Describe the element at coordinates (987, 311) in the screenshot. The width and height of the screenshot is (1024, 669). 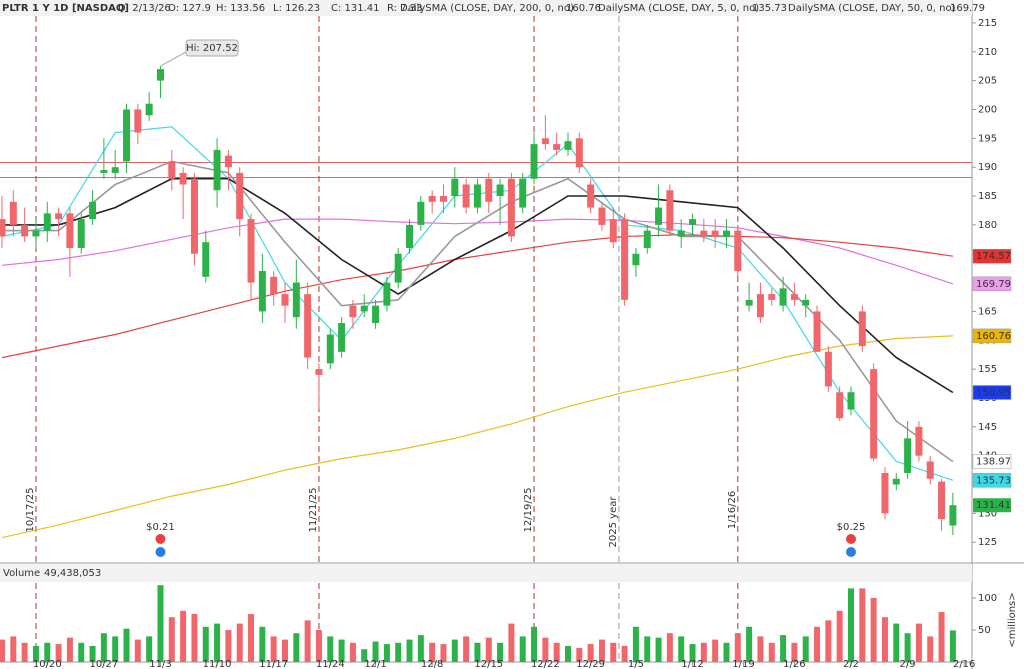
I see `y-tick-label: 165` at that location.